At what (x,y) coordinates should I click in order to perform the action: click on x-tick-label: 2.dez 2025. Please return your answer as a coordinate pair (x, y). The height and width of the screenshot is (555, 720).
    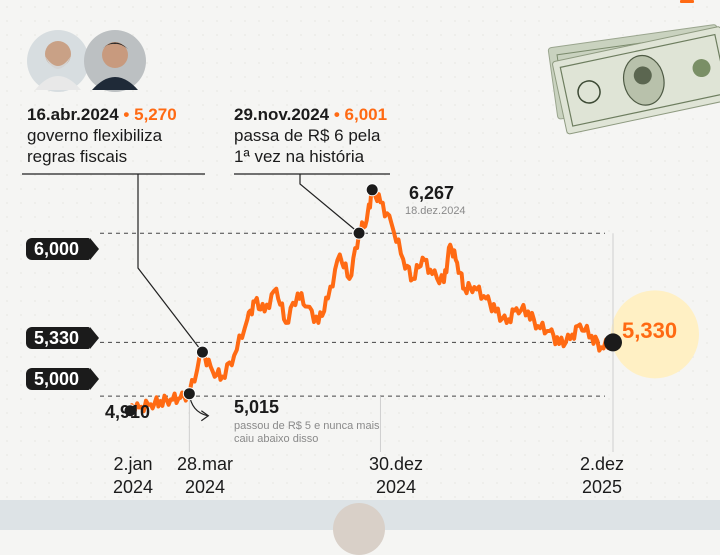
    Looking at the image, I should click on (602, 476).